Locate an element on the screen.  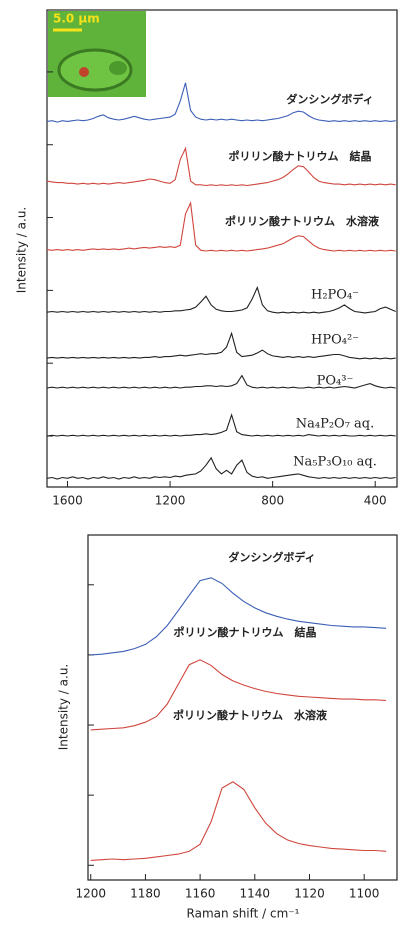
x-tick-label: 800 is located at coordinates (272, 501).